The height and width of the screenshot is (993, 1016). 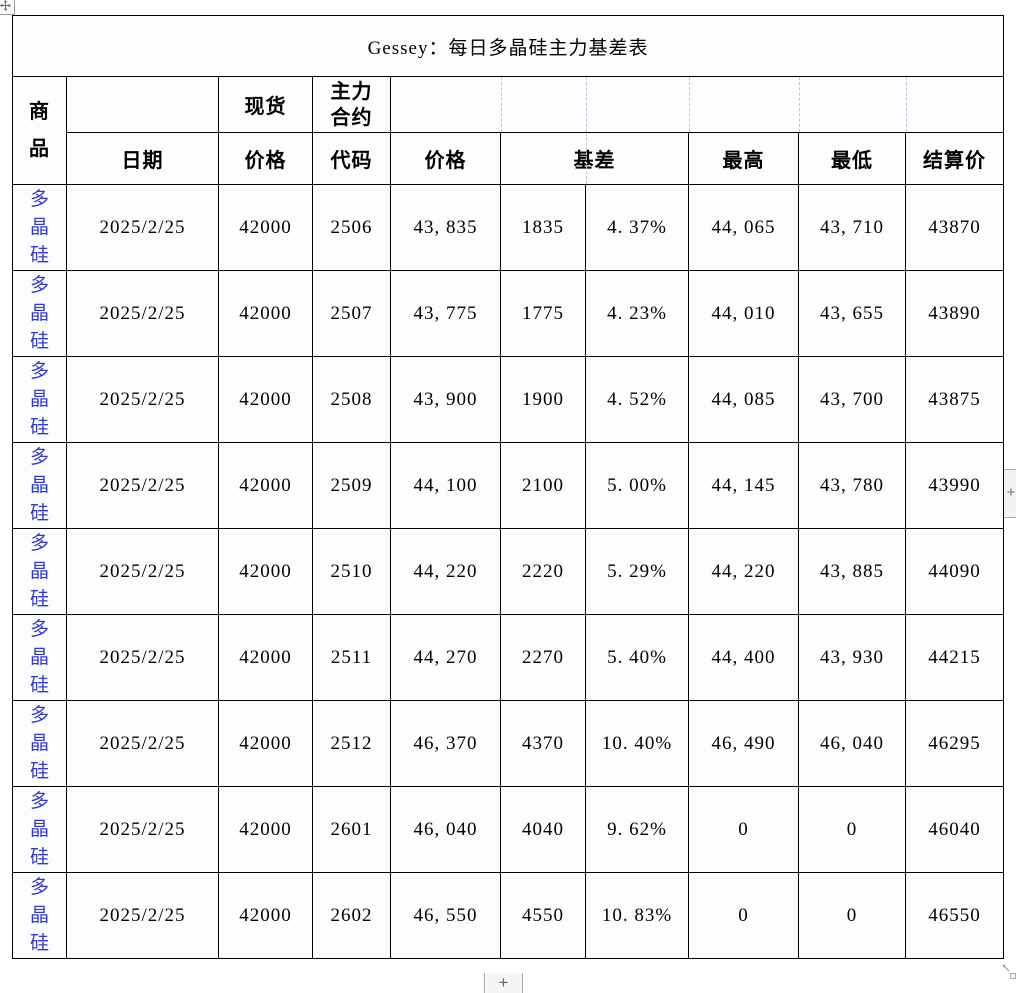 What do you see at coordinates (503, 983) in the screenshot?
I see `add-row-button: +` at bounding box center [503, 983].